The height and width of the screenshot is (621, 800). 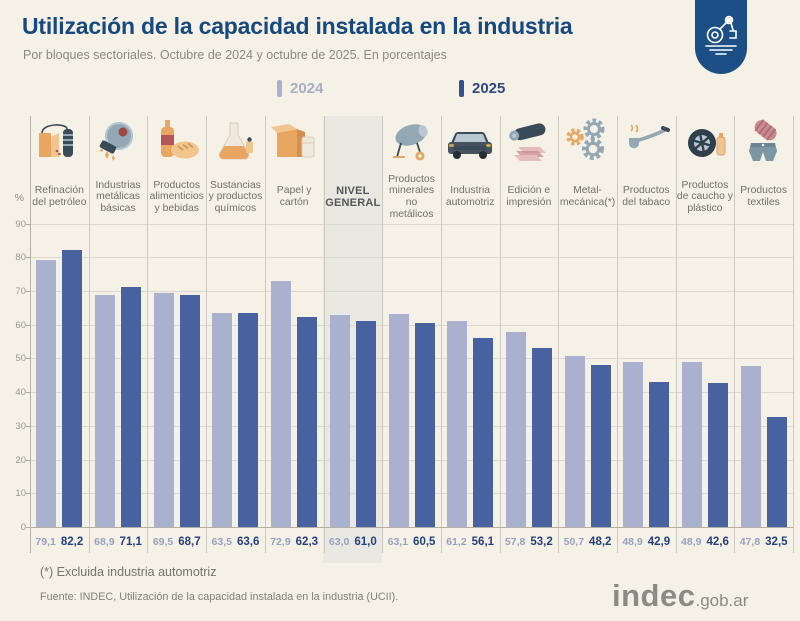 I want to click on value-labels-4: 63,5 63,6, so click(x=235, y=541).